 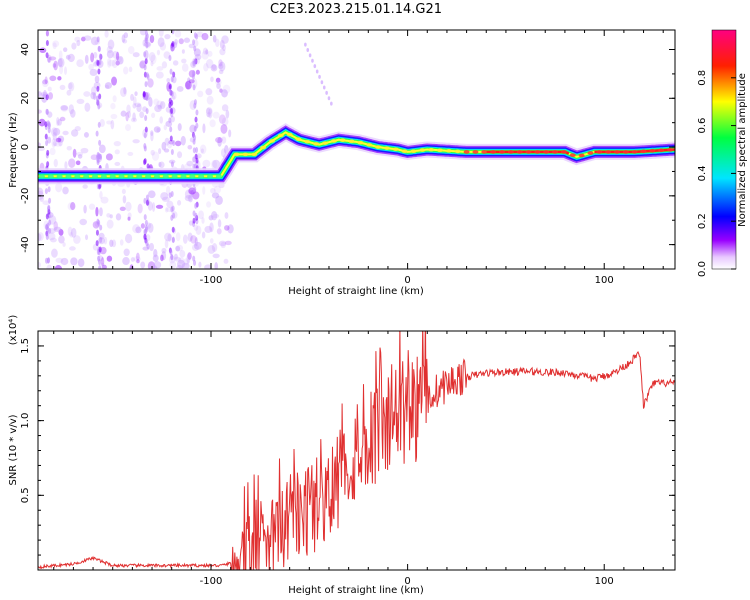 I want to click on colorbar-tick-label: 0.4, so click(x=702, y=173).